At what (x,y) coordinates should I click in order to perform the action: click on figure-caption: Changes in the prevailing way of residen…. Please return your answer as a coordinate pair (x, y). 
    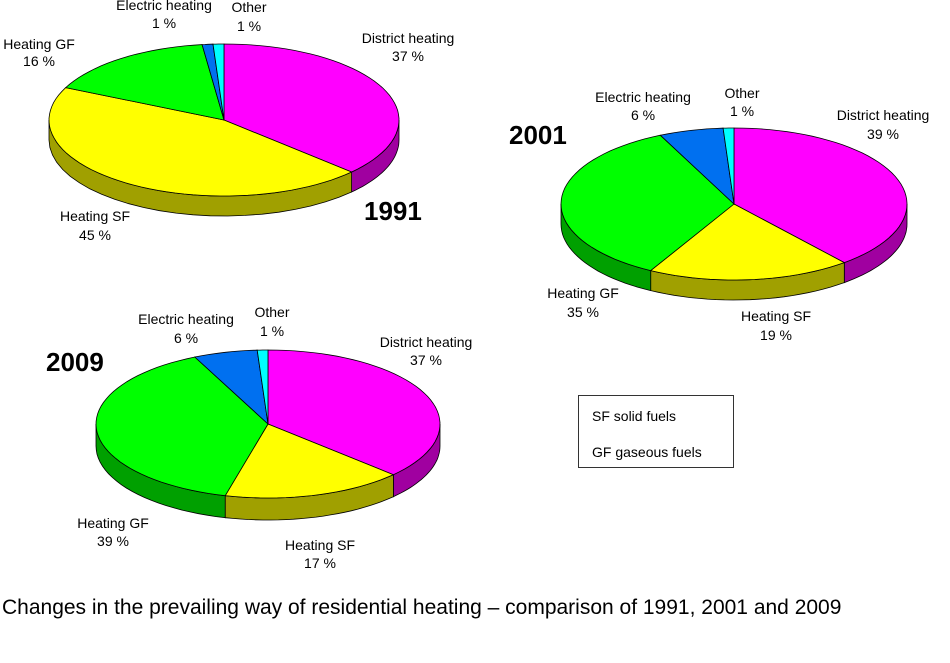
    Looking at the image, I should click on (422, 607).